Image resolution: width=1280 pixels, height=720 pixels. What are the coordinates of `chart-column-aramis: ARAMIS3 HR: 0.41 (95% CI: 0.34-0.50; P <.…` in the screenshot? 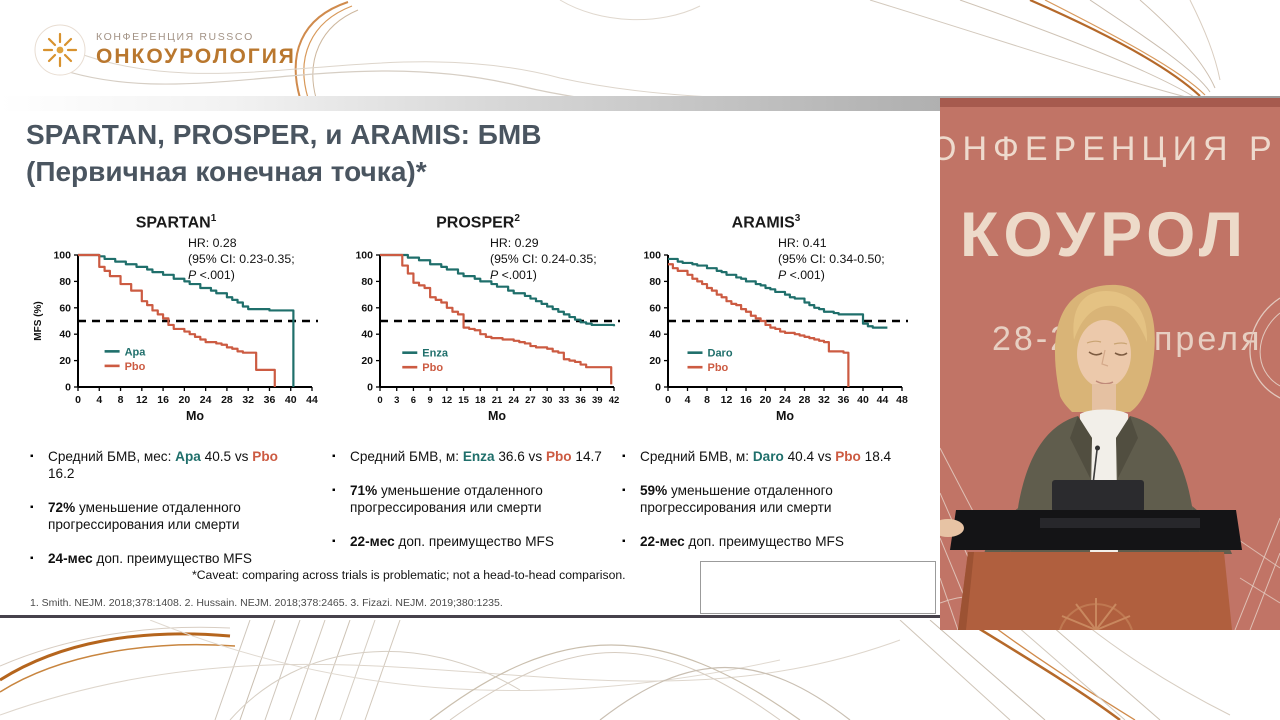 It's located at (766, 330).